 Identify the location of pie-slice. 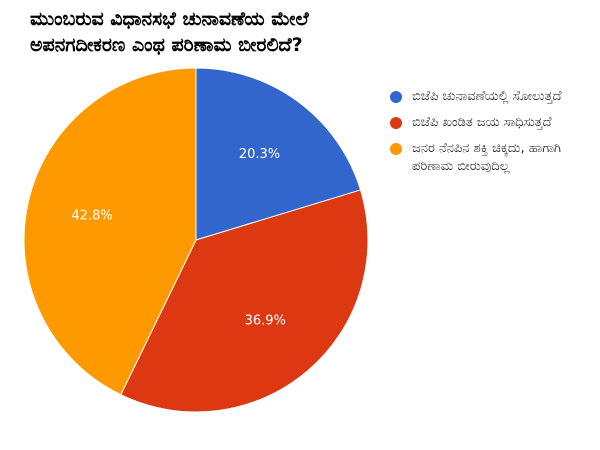
(278, 154).